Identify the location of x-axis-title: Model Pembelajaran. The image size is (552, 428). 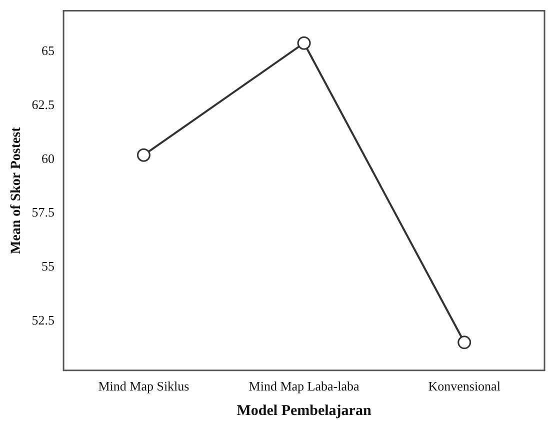
(304, 410).